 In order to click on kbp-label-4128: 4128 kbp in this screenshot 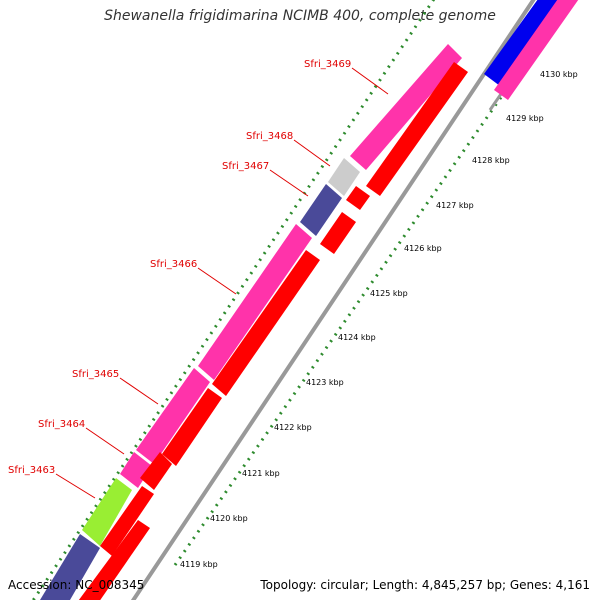, I will do `click(491, 160)`.